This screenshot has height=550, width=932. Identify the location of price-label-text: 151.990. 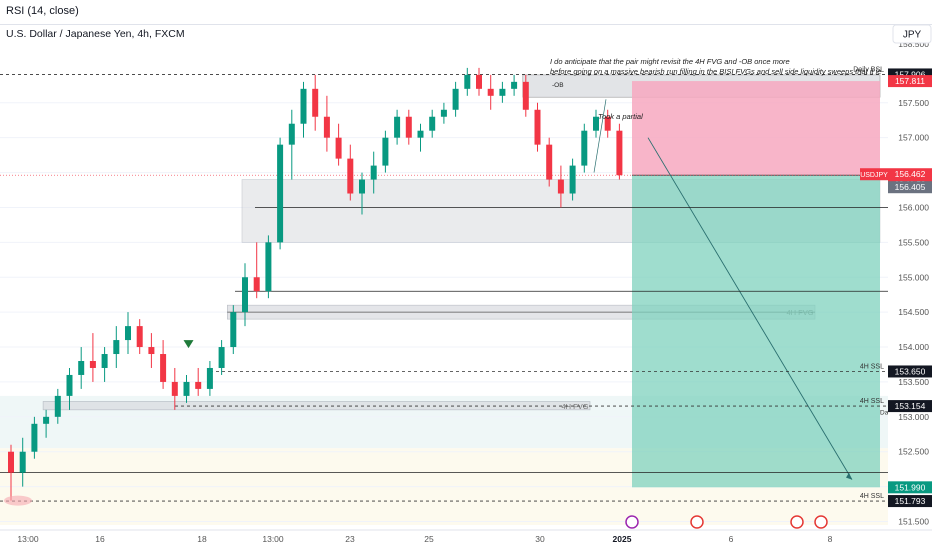
(910, 487).